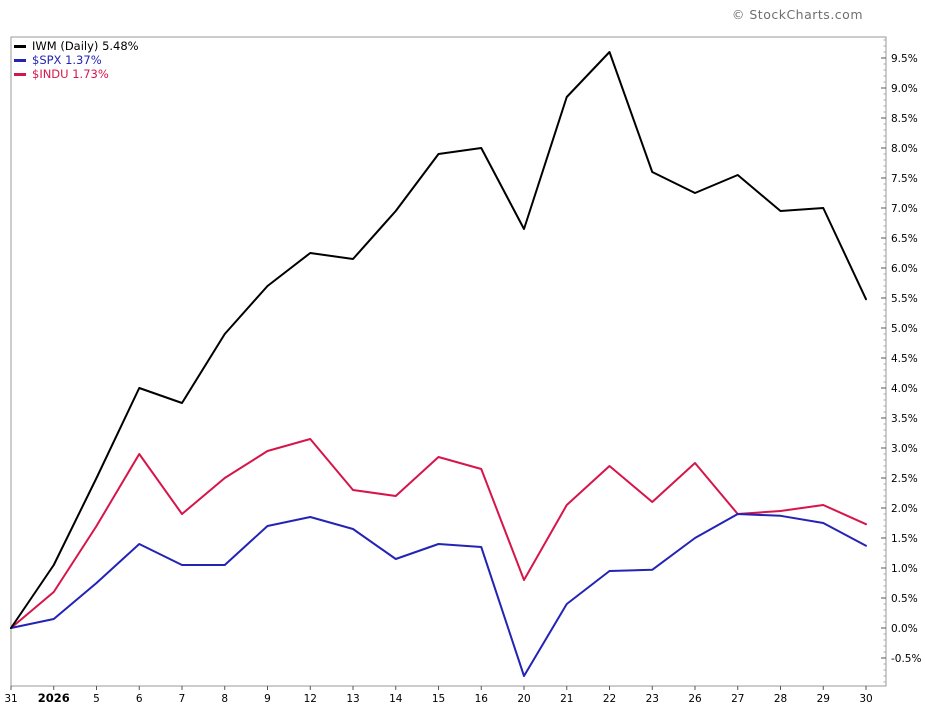 The width and height of the screenshot is (925, 707). What do you see at coordinates (438, 699) in the screenshot?
I see `x-tick-label: 15` at bounding box center [438, 699].